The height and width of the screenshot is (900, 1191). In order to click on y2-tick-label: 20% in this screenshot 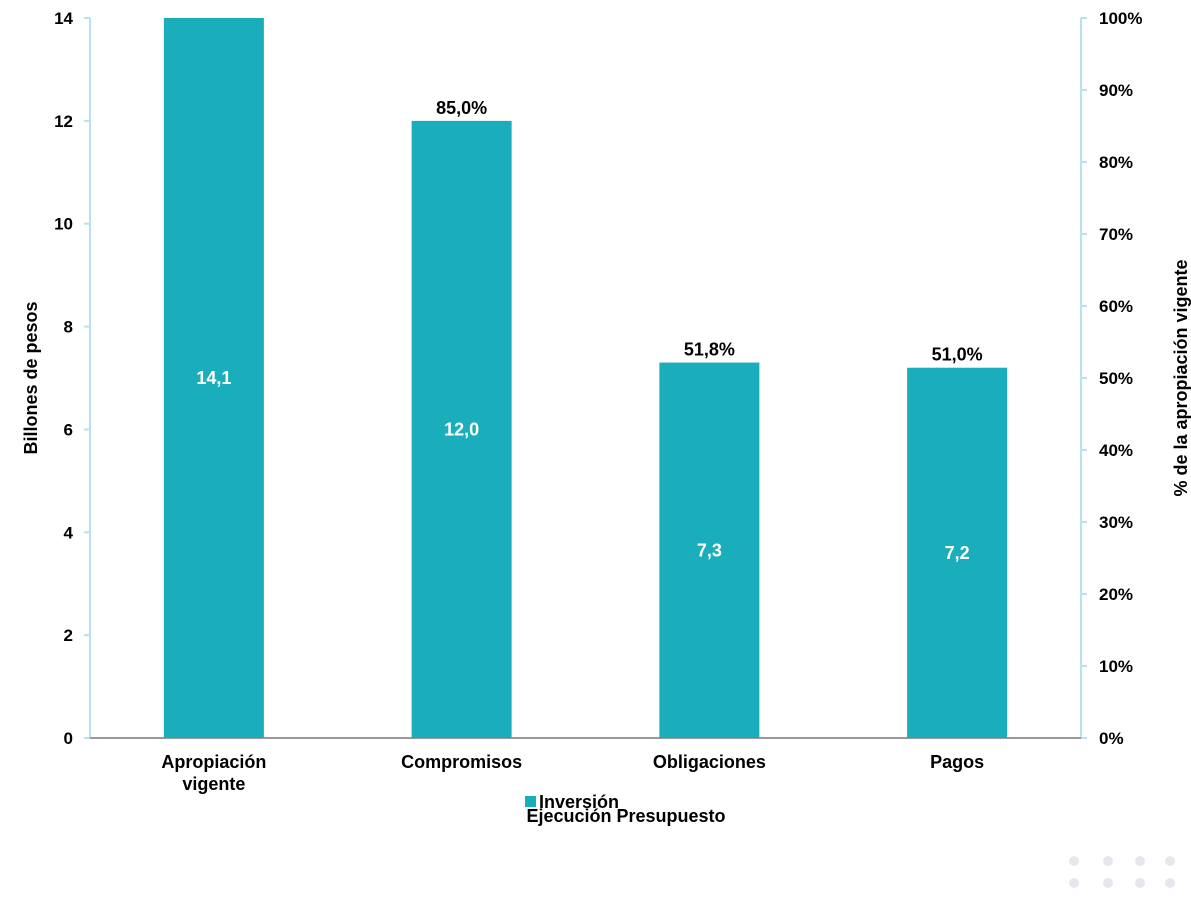, I will do `click(1116, 594)`.